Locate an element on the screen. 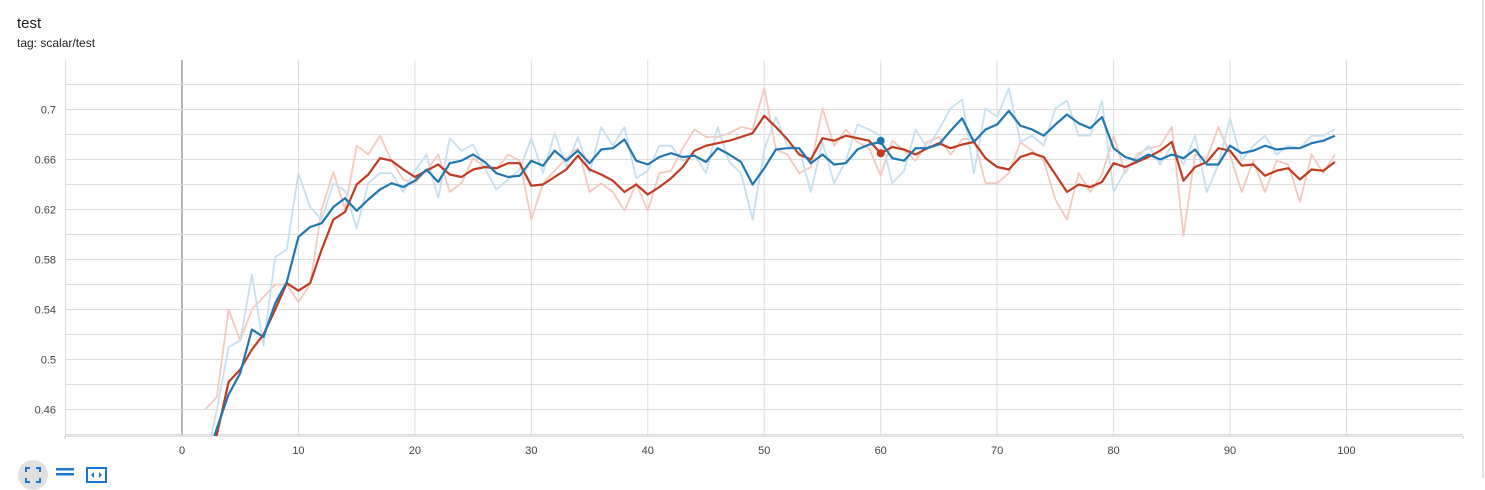  x-tick-label: 80 is located at coordinates (1113, 451).